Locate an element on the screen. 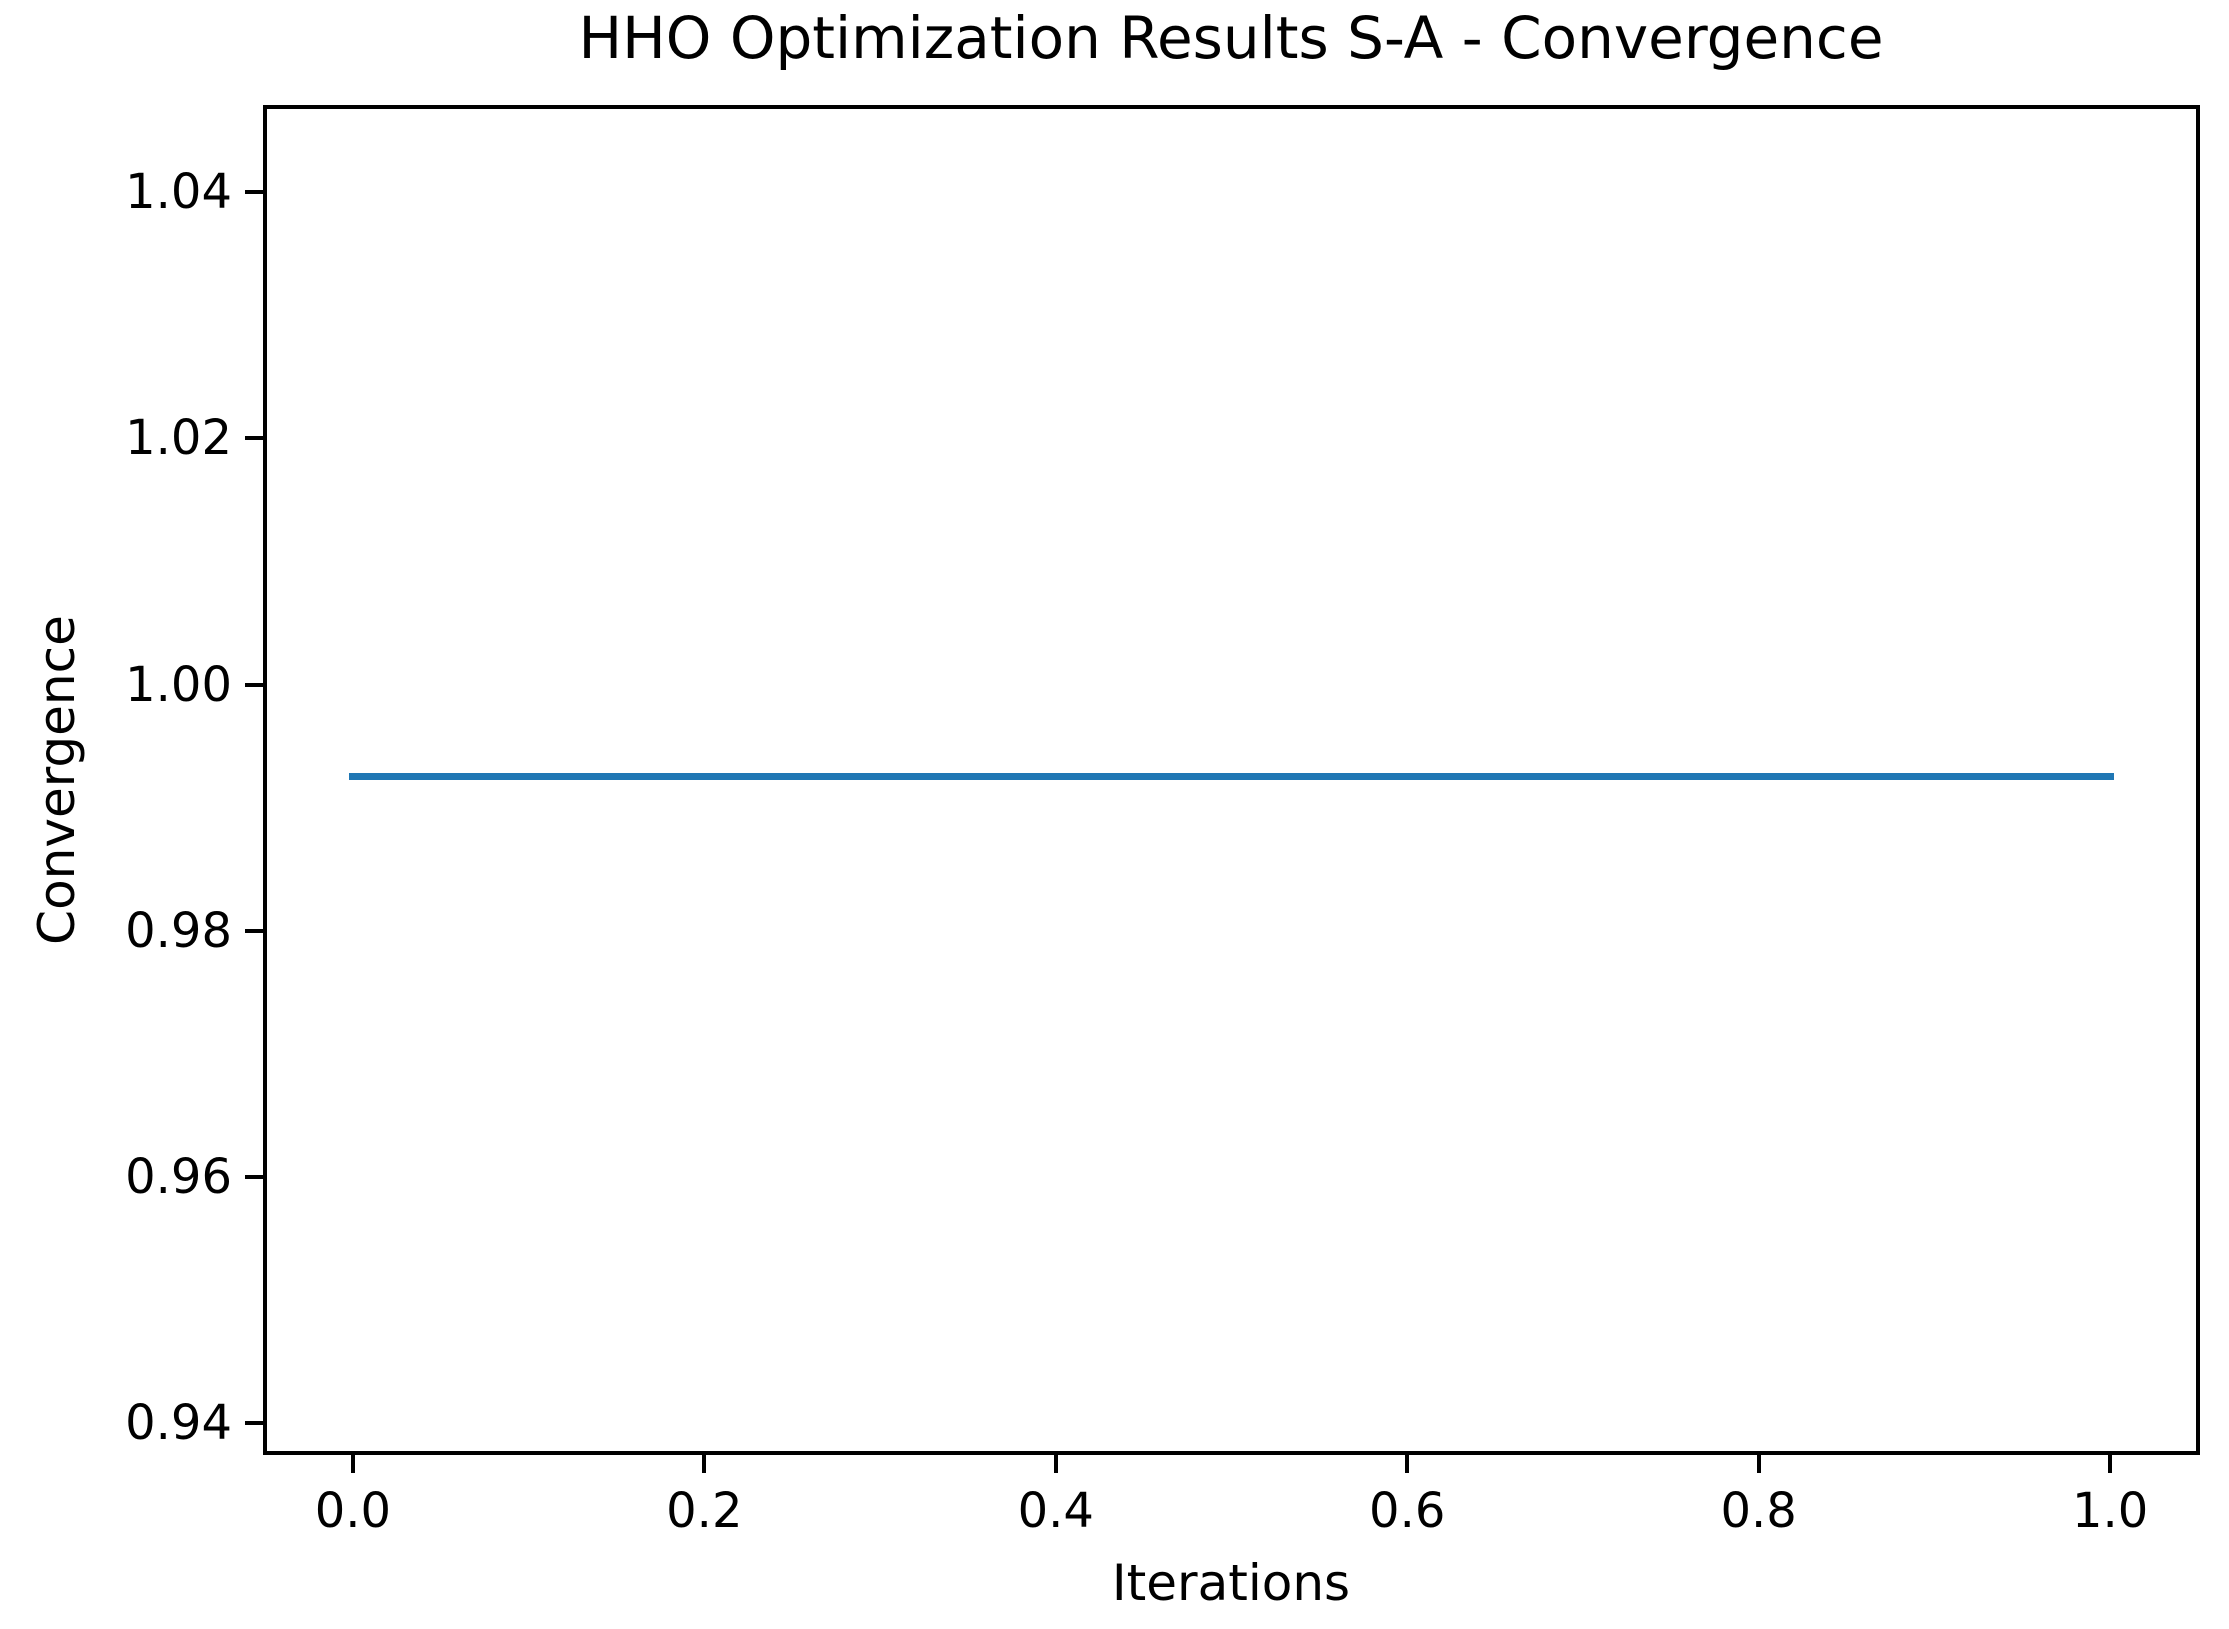 Image resolution: width=2229 pixels, height=1629 pixels. y-axis-label: Convergence is located at coordinates (57, 780).